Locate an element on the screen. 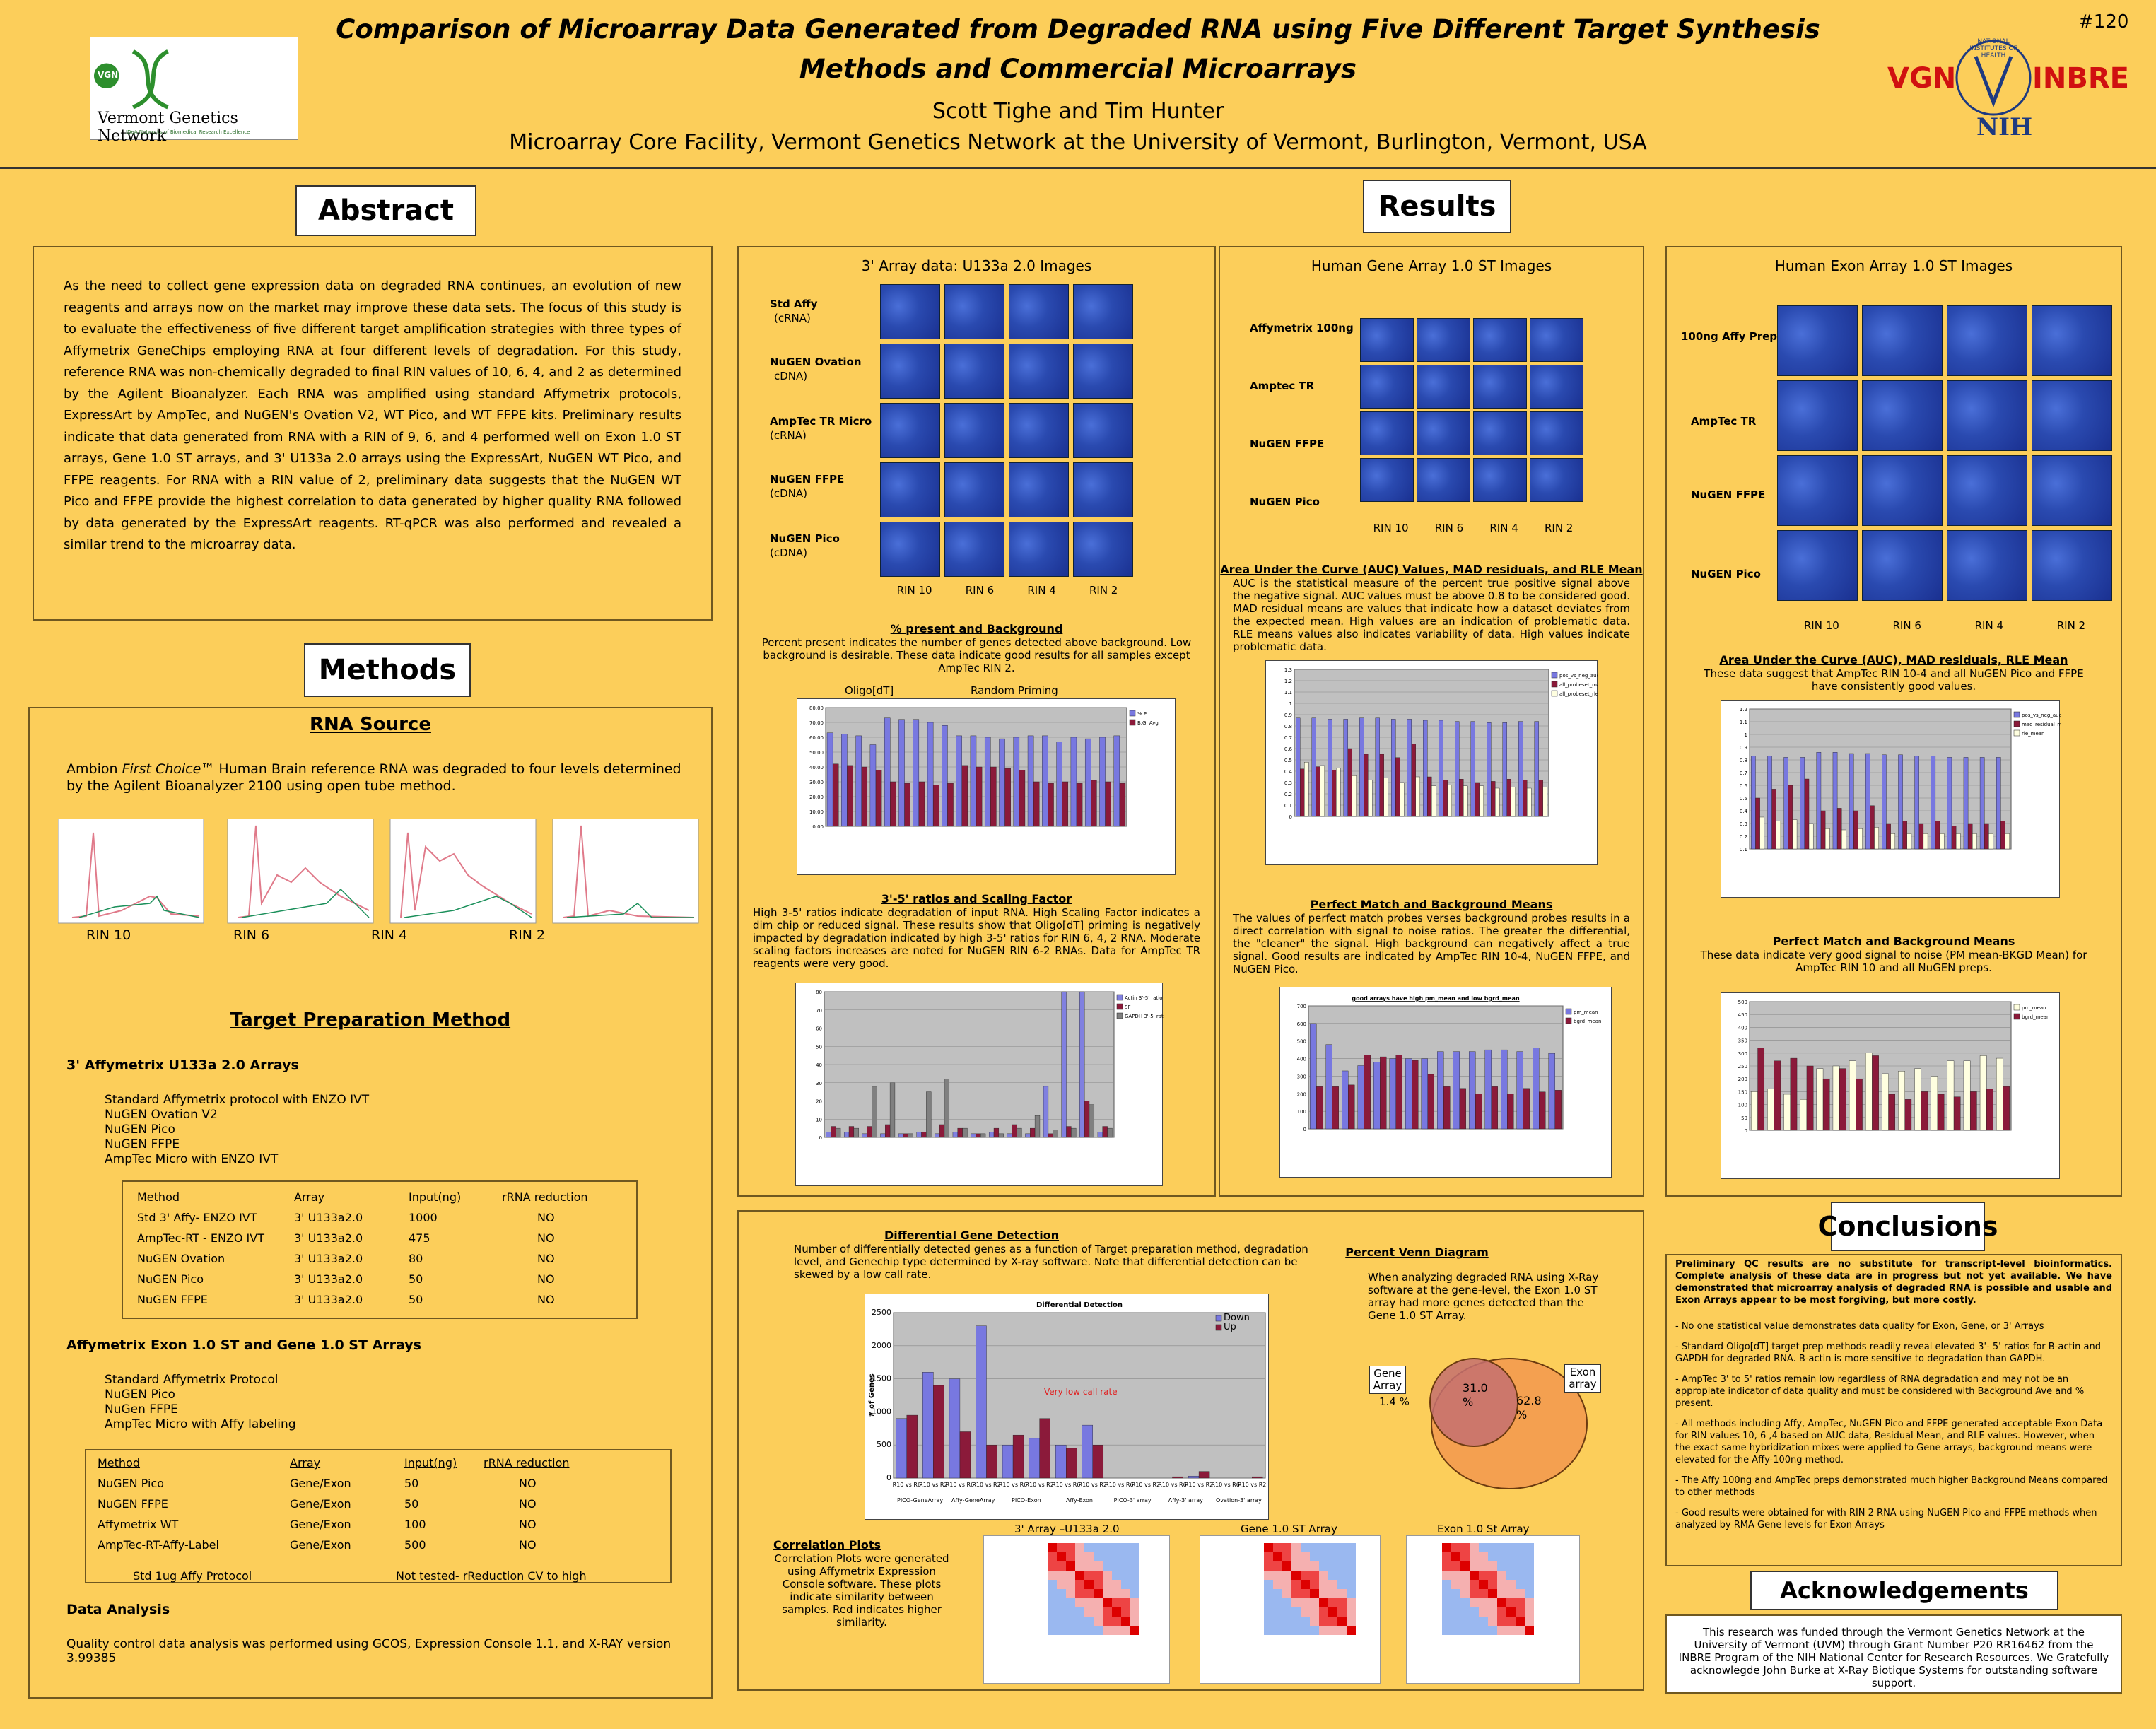  col-label: RIN 10 is located at coordinates (1391, 528).